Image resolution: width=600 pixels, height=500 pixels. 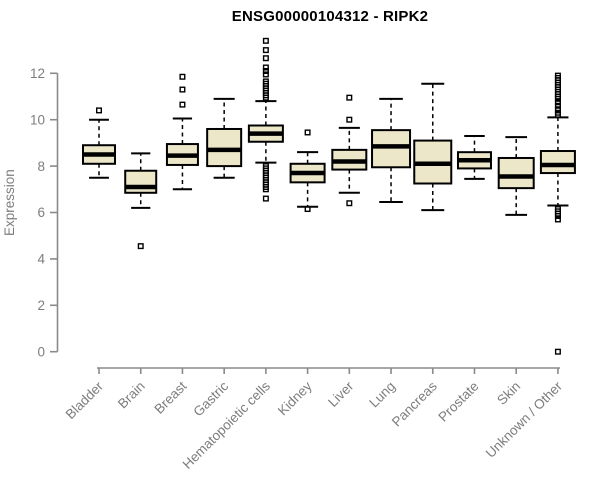 I want to click on x-tick-label-liver: Liver, so click(x=341, y=394).